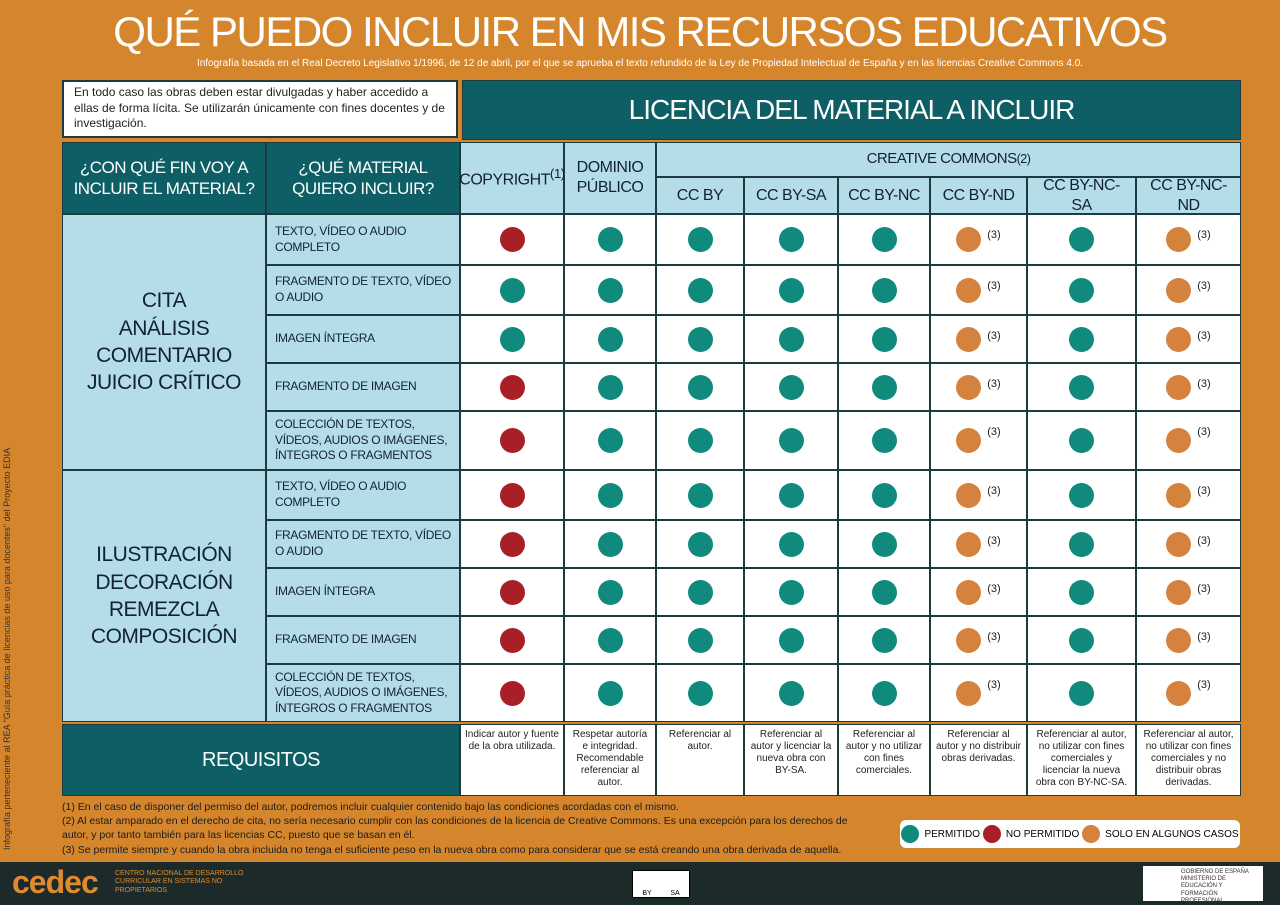 This screenshot has width=1280, height=905. Describe the element at coordinates (164, 582) in the screenshot. I see `purpose: DECORACIÓN` at that location.